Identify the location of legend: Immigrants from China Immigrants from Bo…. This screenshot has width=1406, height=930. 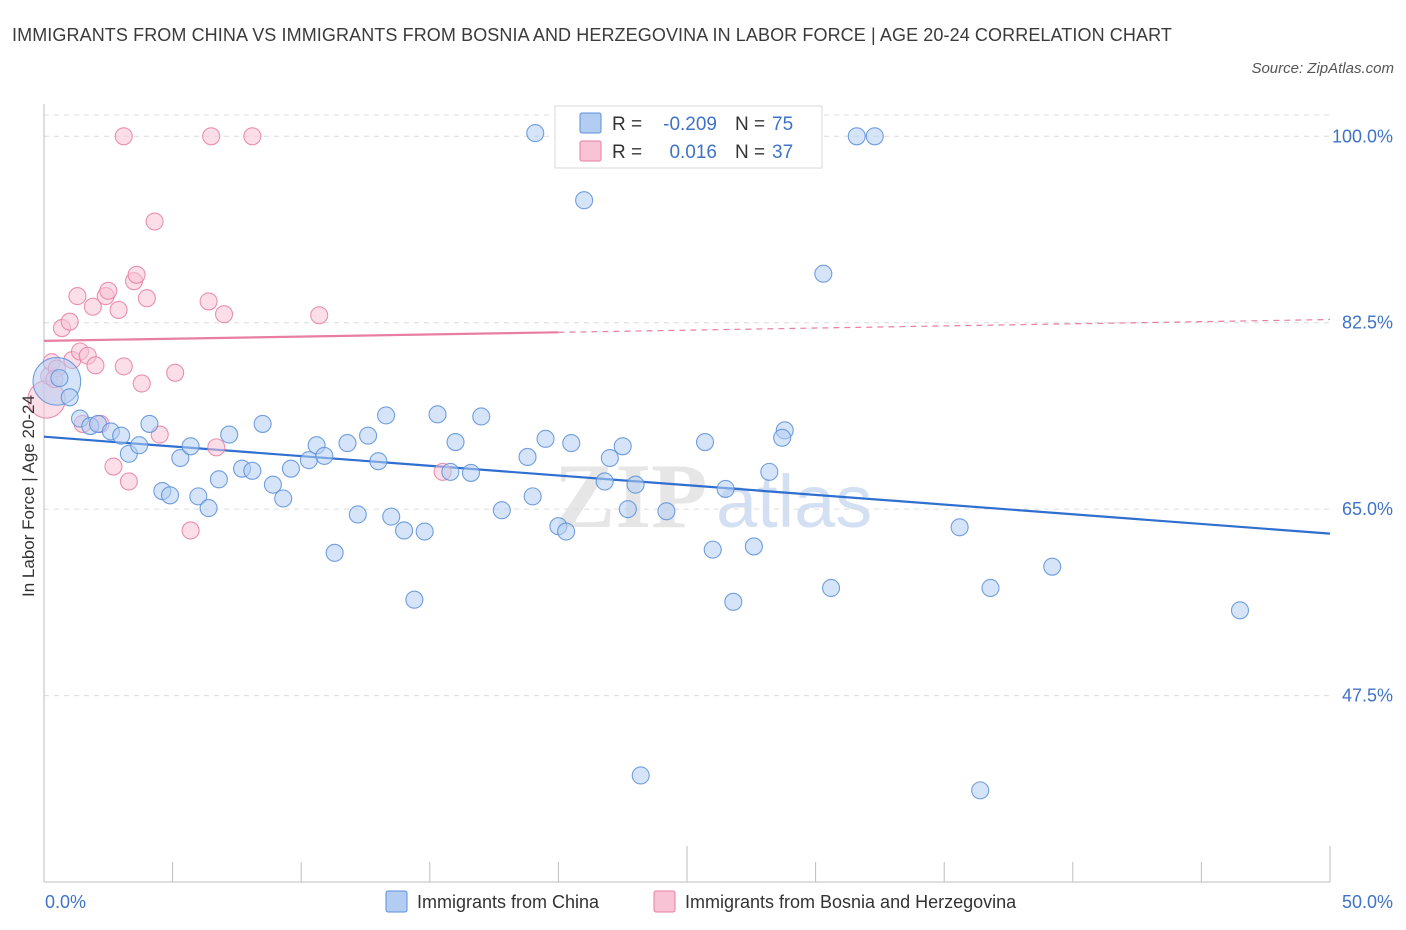
(701, 901).